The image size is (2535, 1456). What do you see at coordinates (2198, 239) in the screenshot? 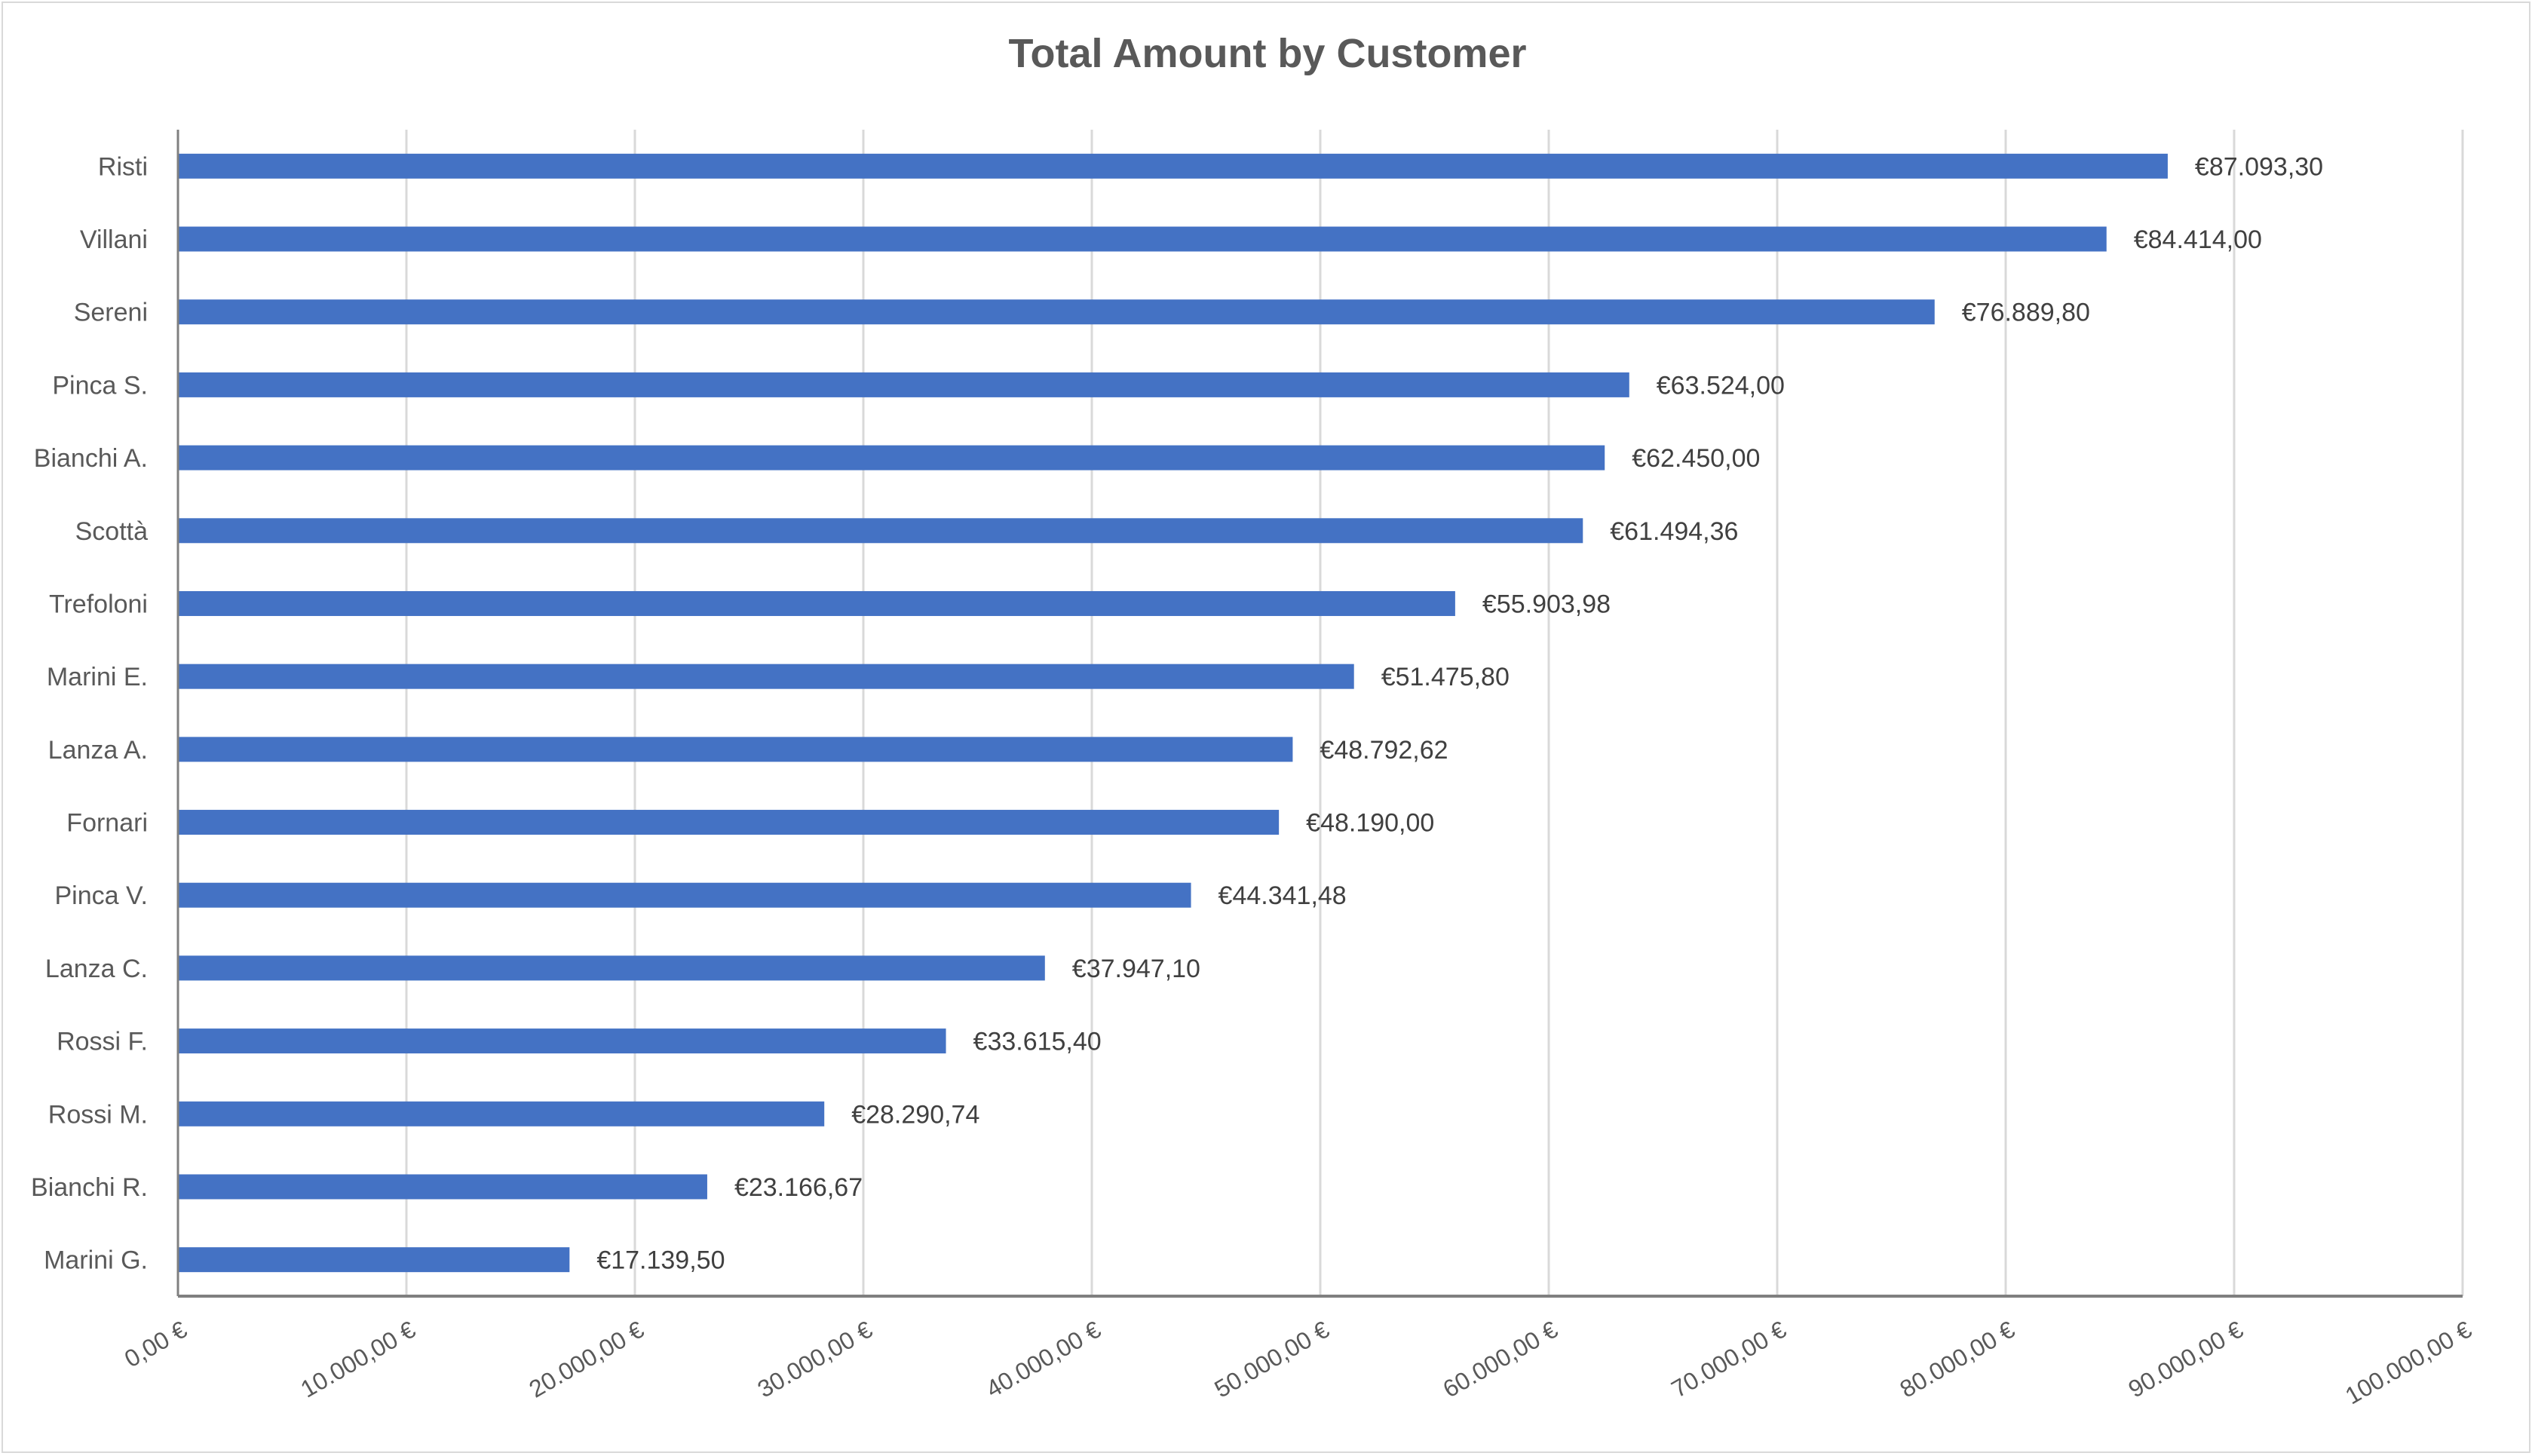
I see `data-label: €84.414,00` at bounding box center [2198, 239].